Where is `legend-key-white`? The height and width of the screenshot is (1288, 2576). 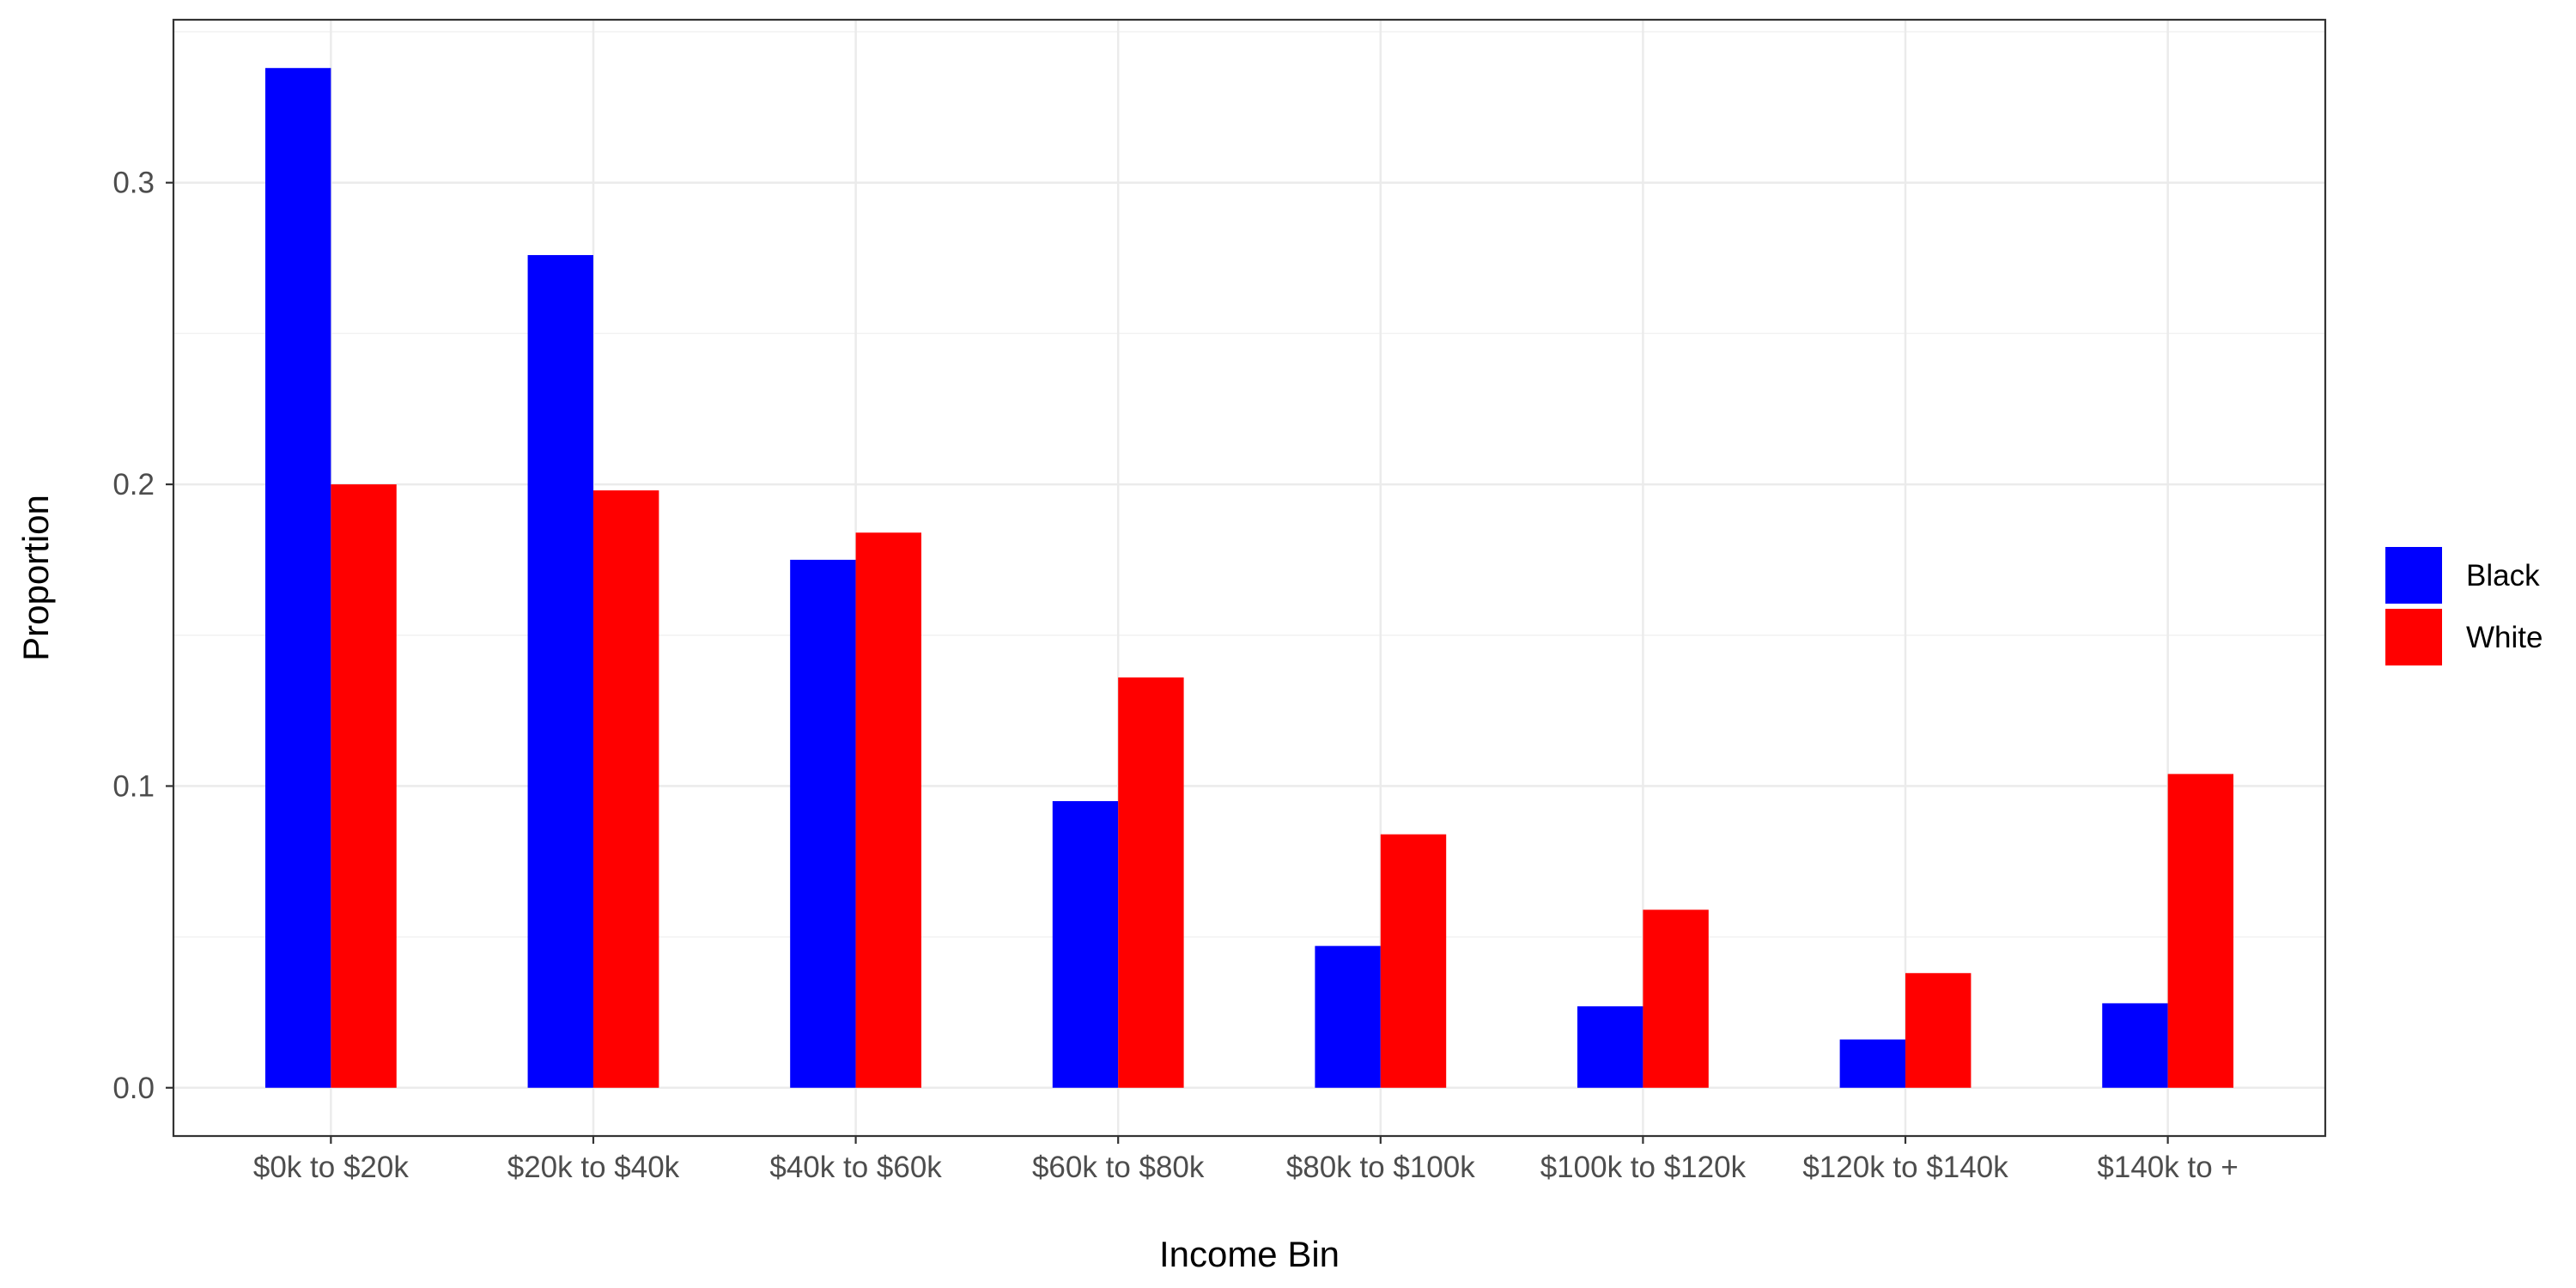 legend-key-white is located at coordinates (2413, 637).